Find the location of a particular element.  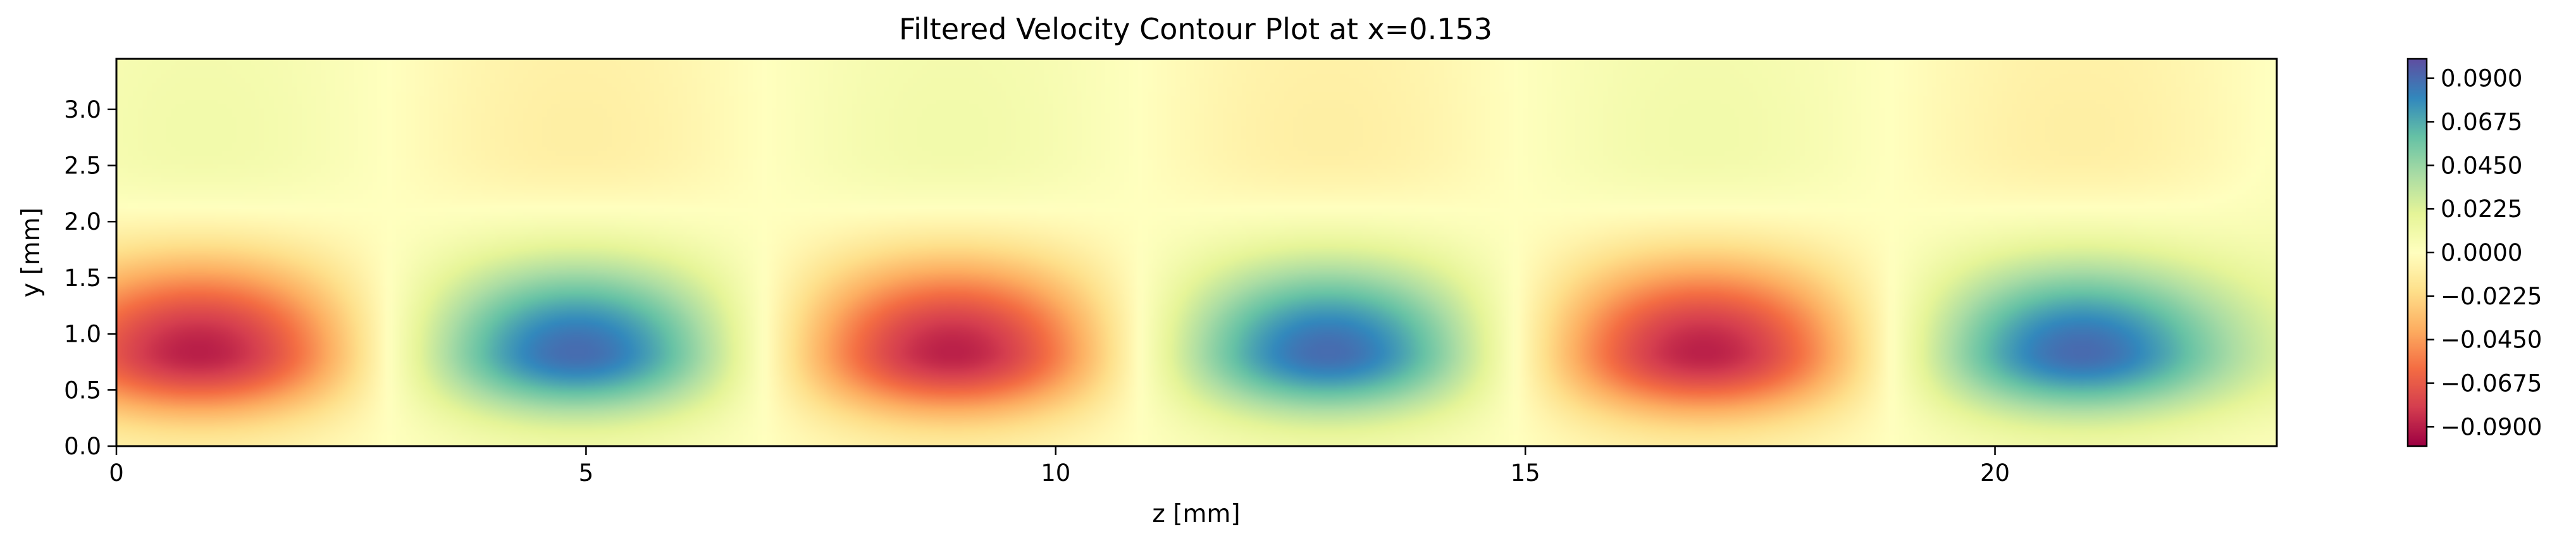

colorbar-tick-label: −0.0675 is located at coordinates (2492, 383).